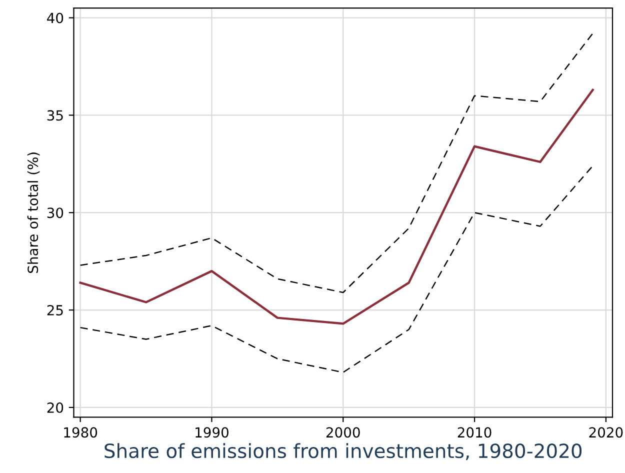 The image size is (625, 473). Describe the element at coordinates (343, 432) in the screenshot. I see `x-tick-label: 2000` at that location.